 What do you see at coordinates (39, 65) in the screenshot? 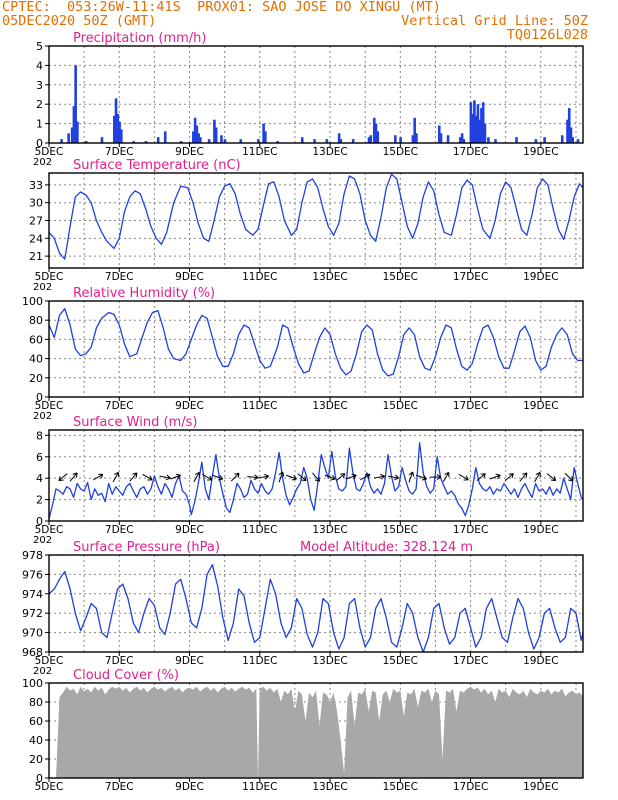
I see `y-tick-label: 4` at bounding box center [39, 65].